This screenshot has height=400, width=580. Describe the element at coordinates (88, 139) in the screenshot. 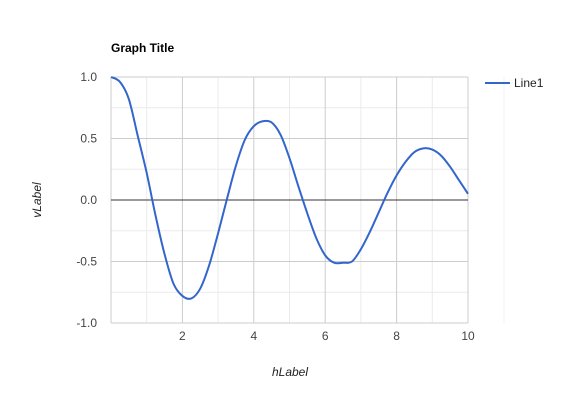

I see `y-tick-label: 0.5` at that location.